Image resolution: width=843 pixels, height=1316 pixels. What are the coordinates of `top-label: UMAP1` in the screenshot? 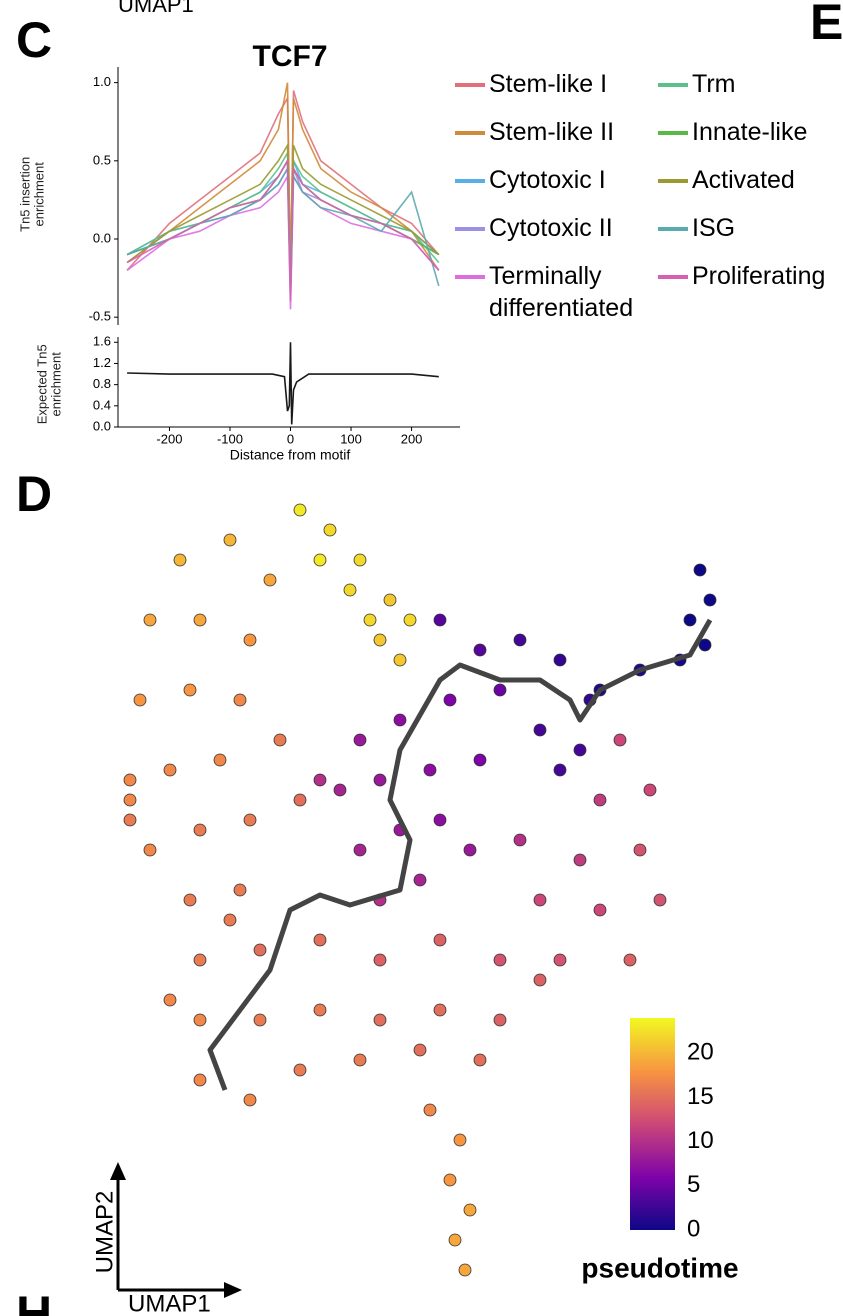 It's located at (156, 8).